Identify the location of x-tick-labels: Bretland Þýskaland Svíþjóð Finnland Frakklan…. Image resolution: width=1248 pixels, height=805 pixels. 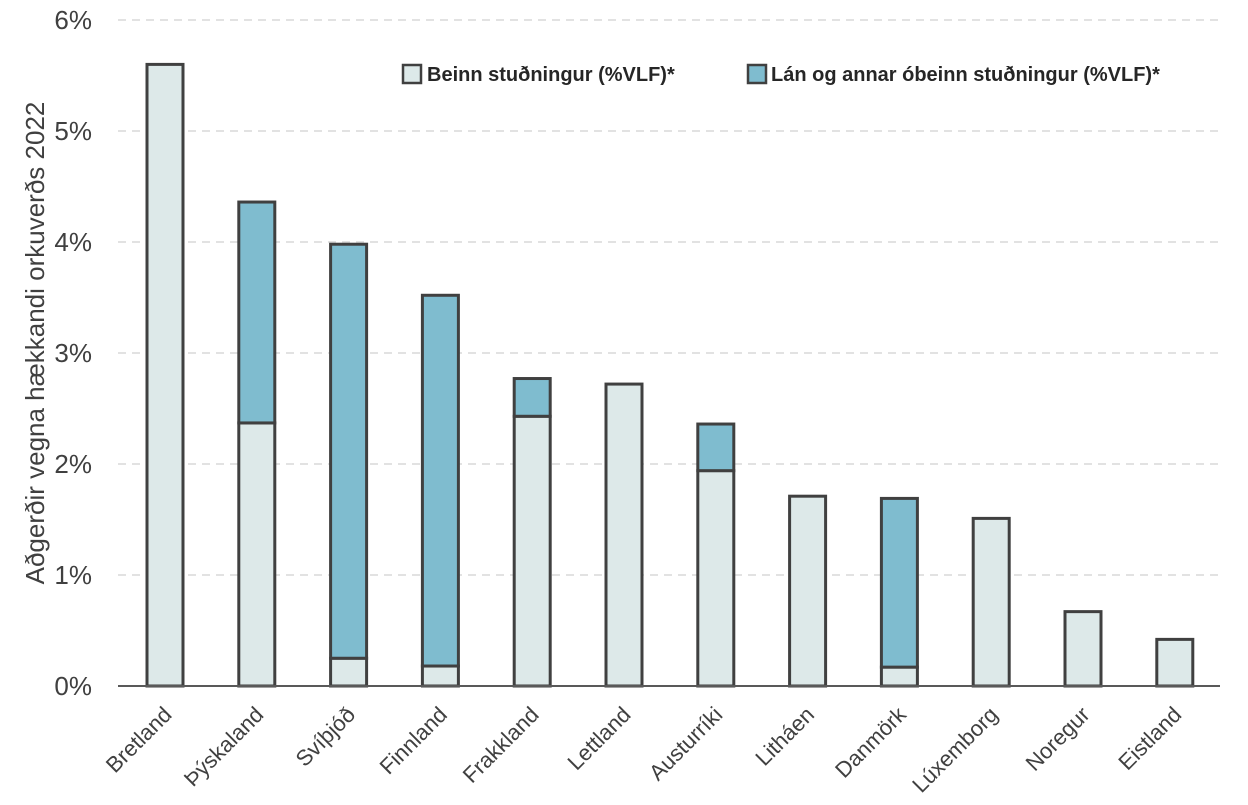
(643, 749).